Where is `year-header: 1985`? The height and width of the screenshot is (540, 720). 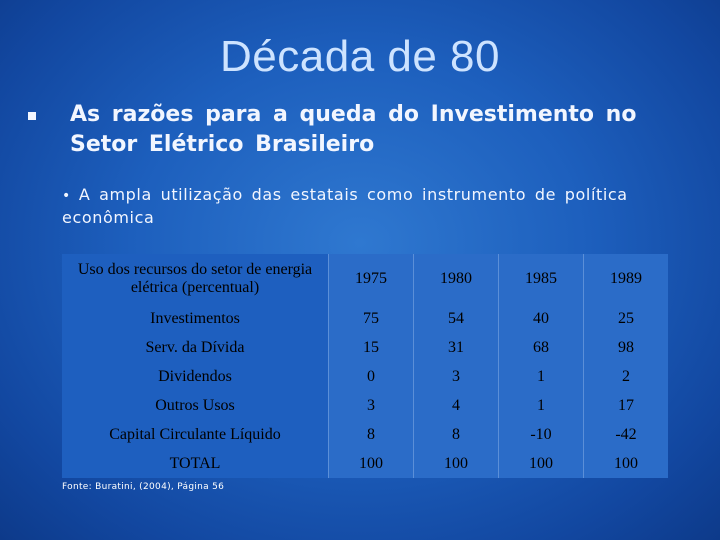
year-header: 1985 is located at coordinates (541, 279).